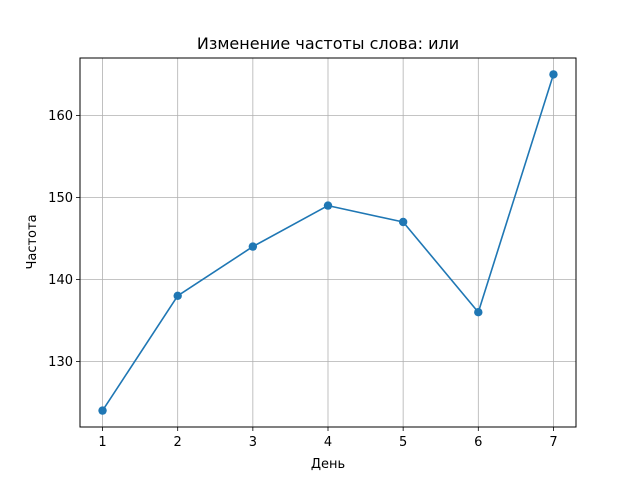  Describe the element at coordinates (32, 241) in the screenshot. I see `y-axis-label: Частота` at that location.